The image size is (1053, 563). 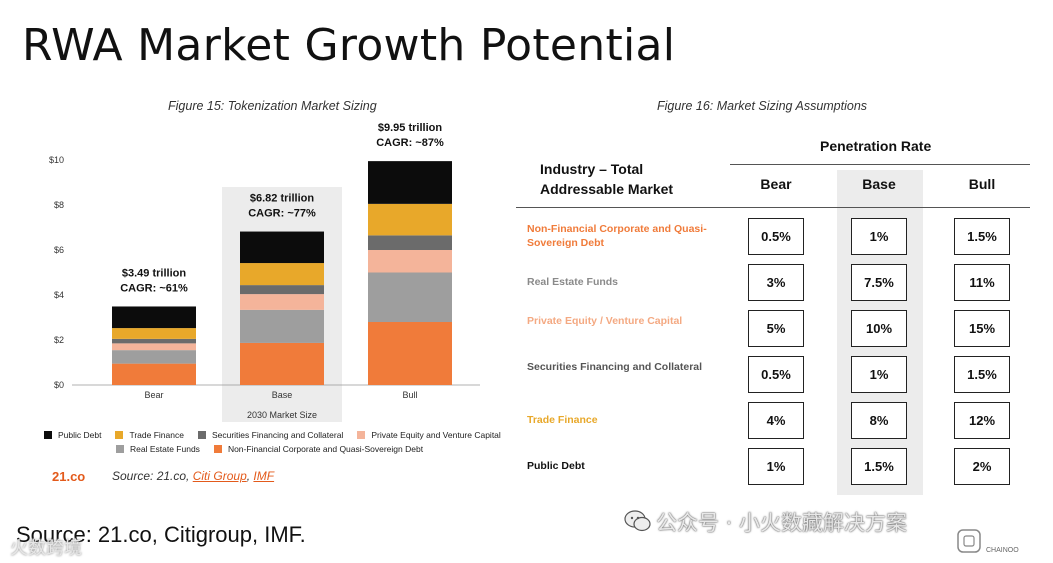 What do you see at coordinates (46, 548) in the screenshot?
I see `watermark-left: 火数跨境` at bounding box center [46, 548].